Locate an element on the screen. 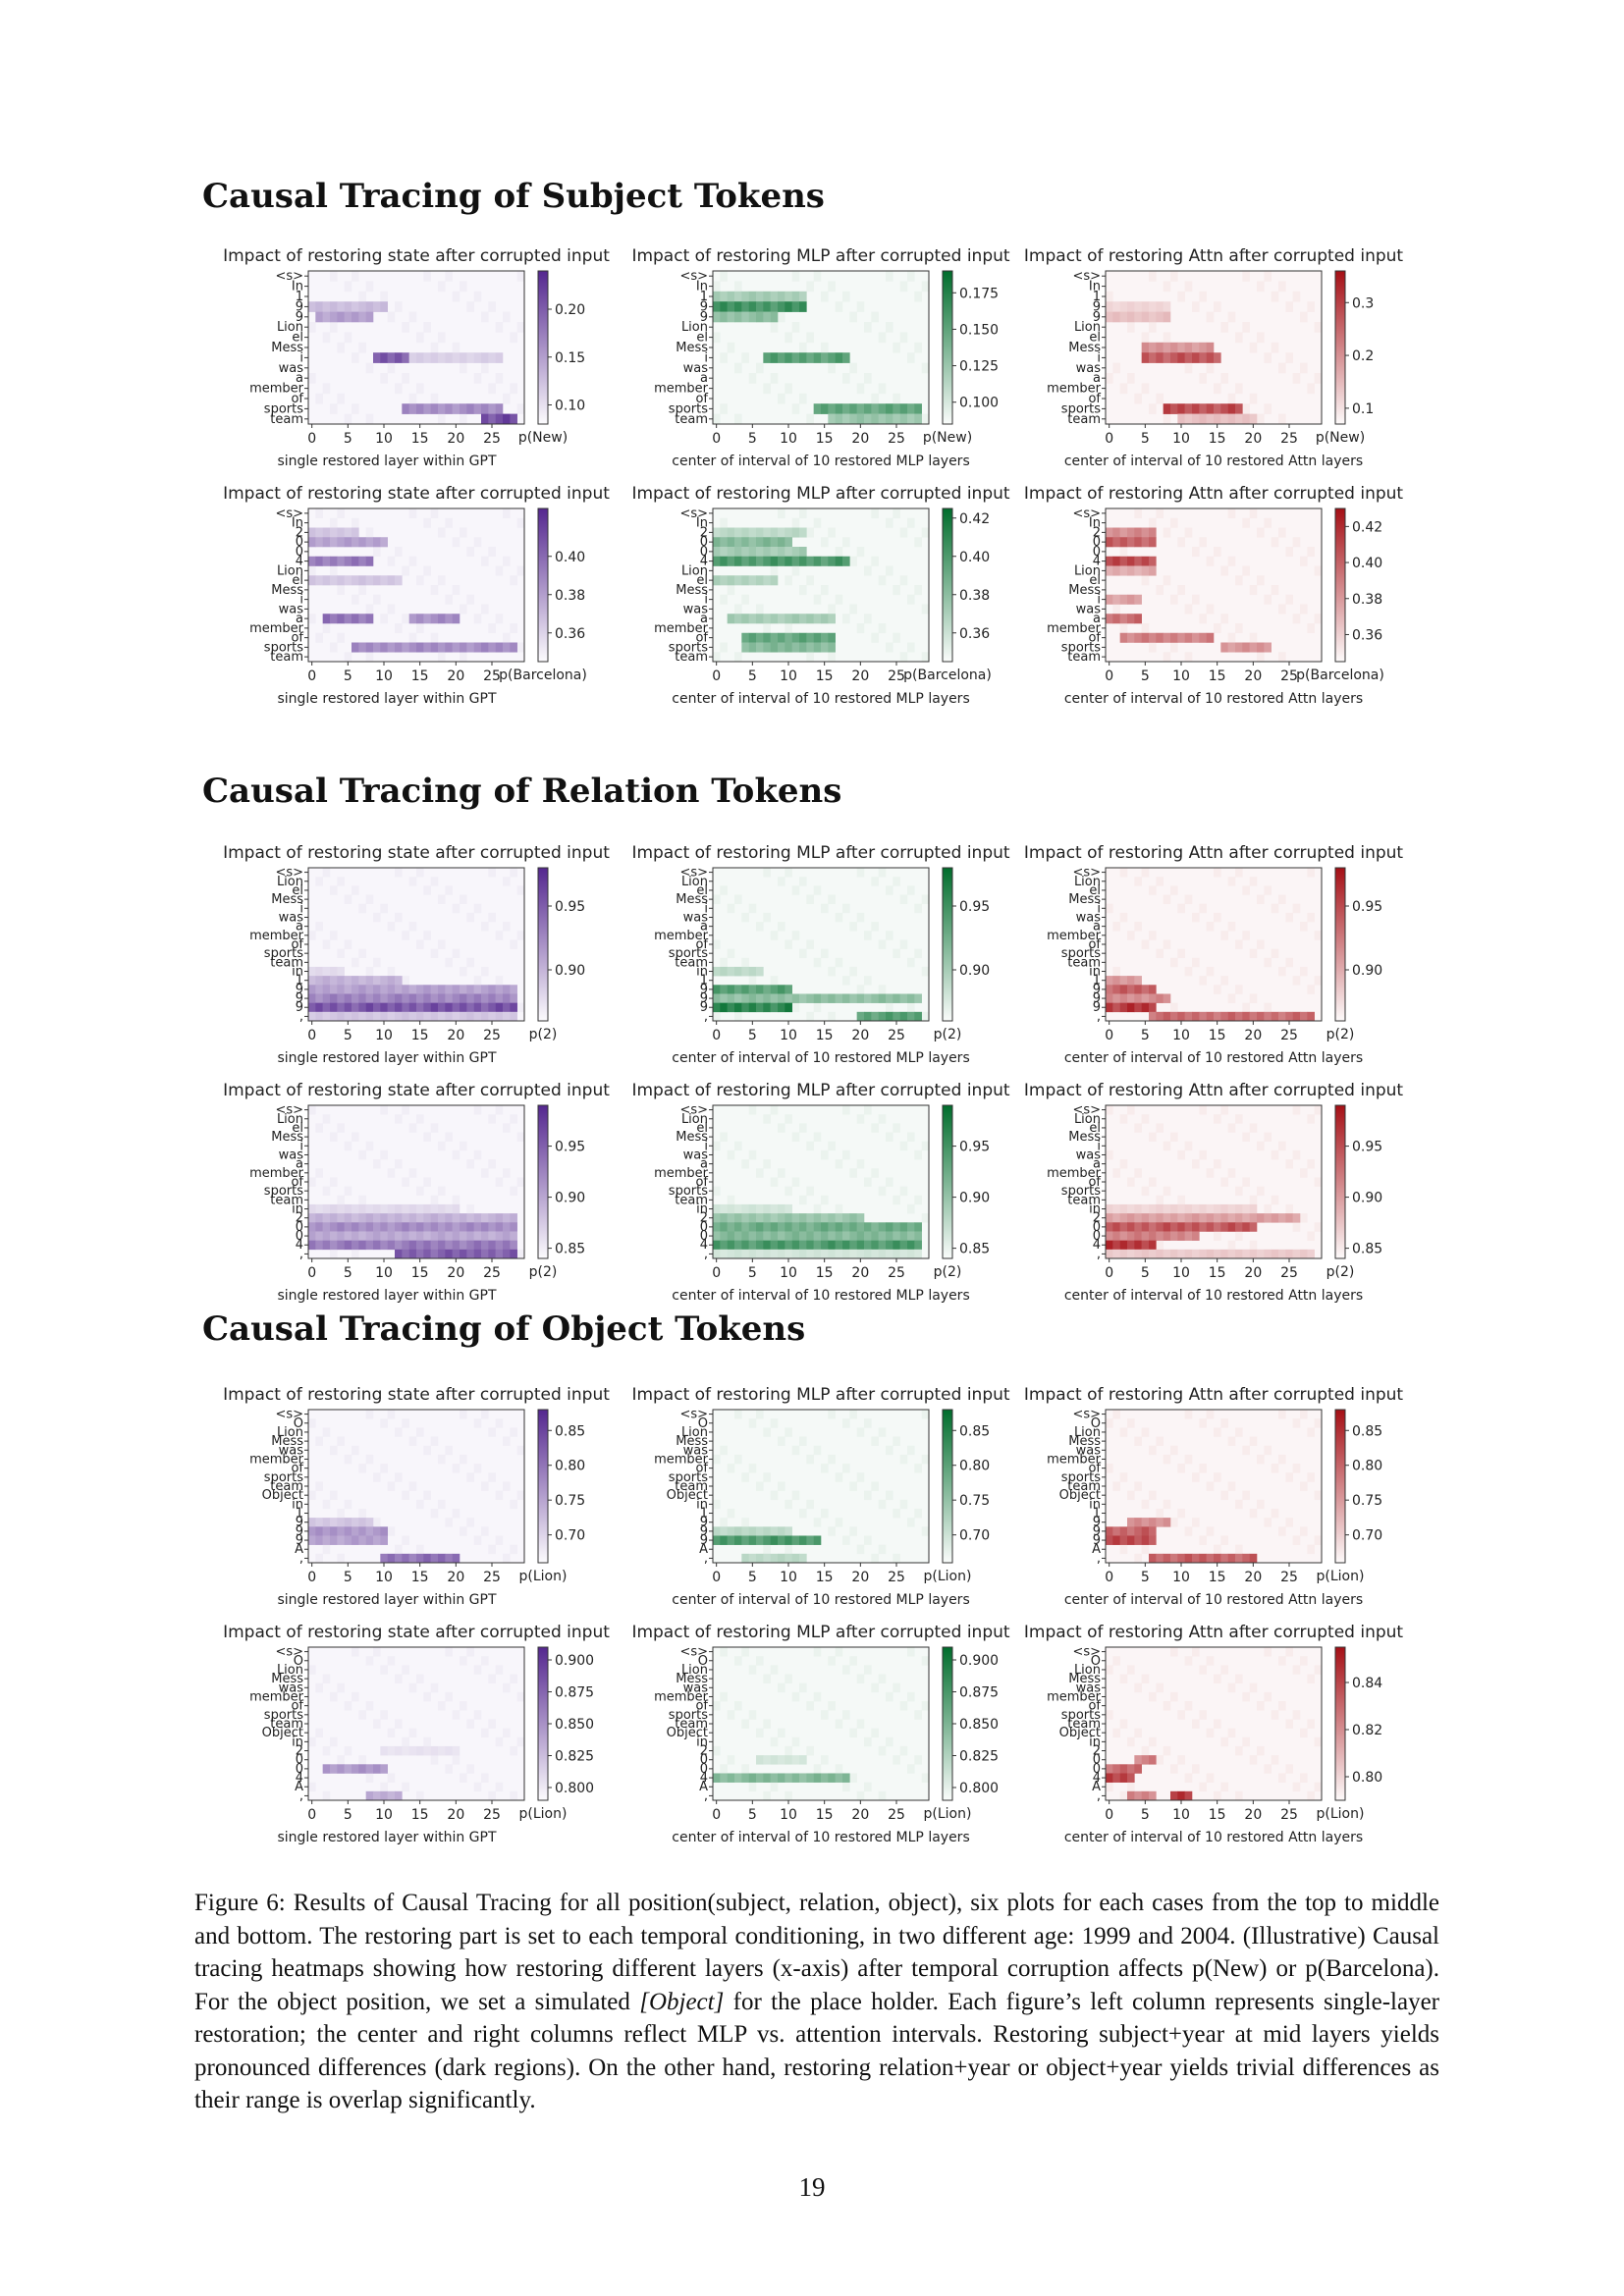 The image size is (1624, 2296). x-tick-label: 25 is located at coordinates (492, 439).